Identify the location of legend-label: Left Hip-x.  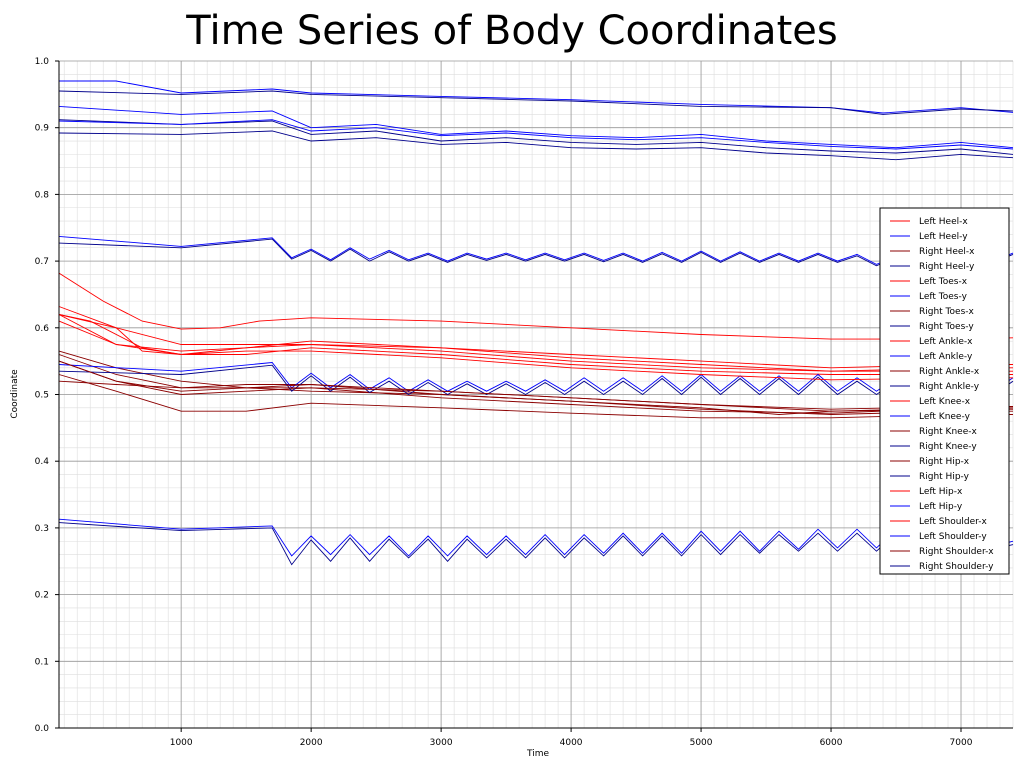
(941, 492).